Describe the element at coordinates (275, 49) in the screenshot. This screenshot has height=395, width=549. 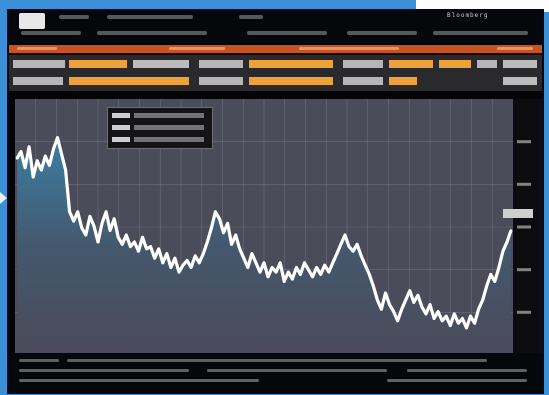
I see `title-bar` at that location.